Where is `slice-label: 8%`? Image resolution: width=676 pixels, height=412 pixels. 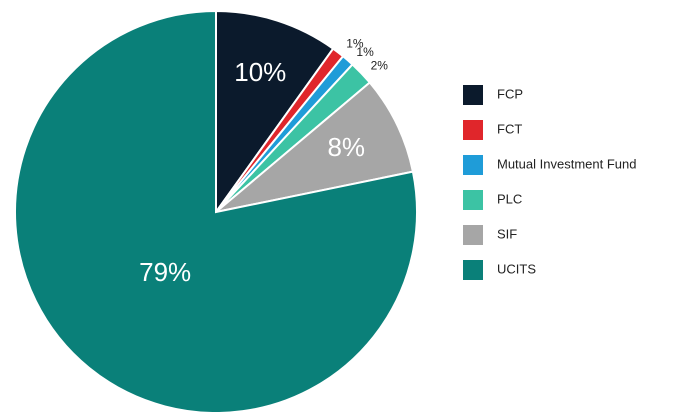
slice-label: 8% is located at coordinates (346, 147).